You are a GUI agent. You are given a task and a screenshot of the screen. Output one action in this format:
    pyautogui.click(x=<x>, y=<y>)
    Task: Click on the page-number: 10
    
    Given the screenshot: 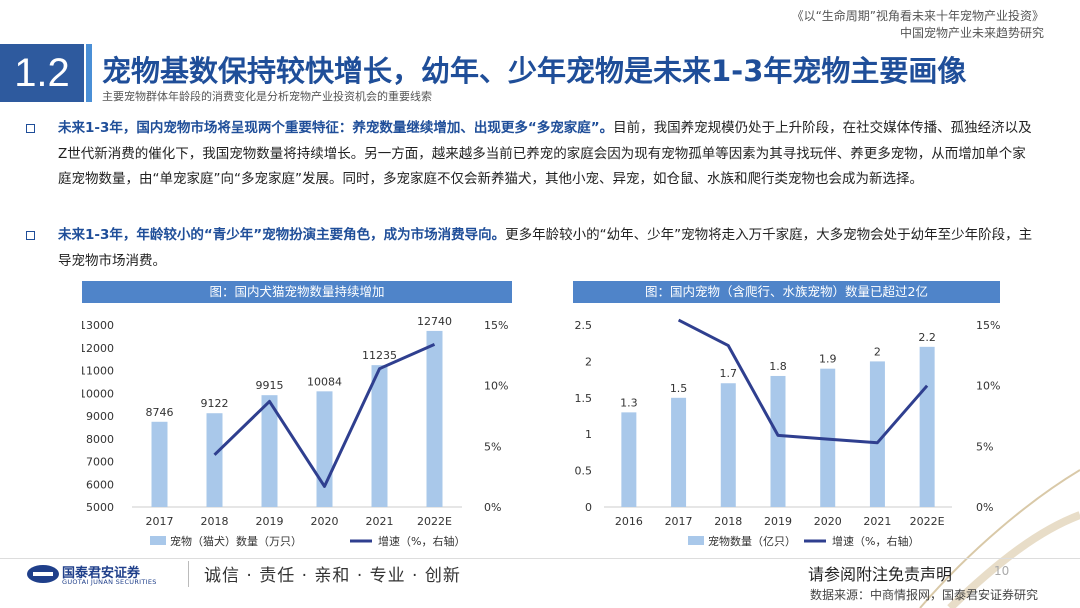 What is the action you would take?
    pyautogui.click(x=1002, y=571)
    